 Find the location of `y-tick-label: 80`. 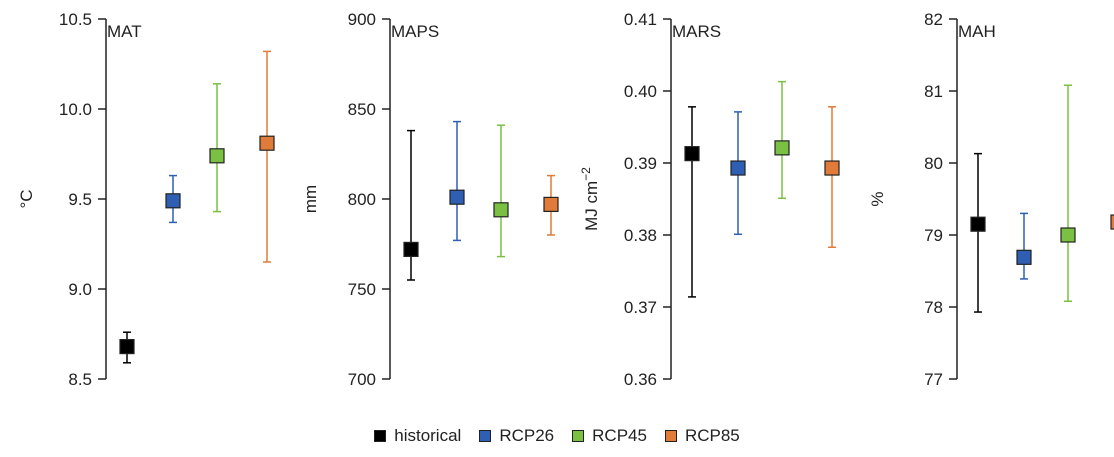

y-tick-label: 80 is located at coordinates (933, 163).